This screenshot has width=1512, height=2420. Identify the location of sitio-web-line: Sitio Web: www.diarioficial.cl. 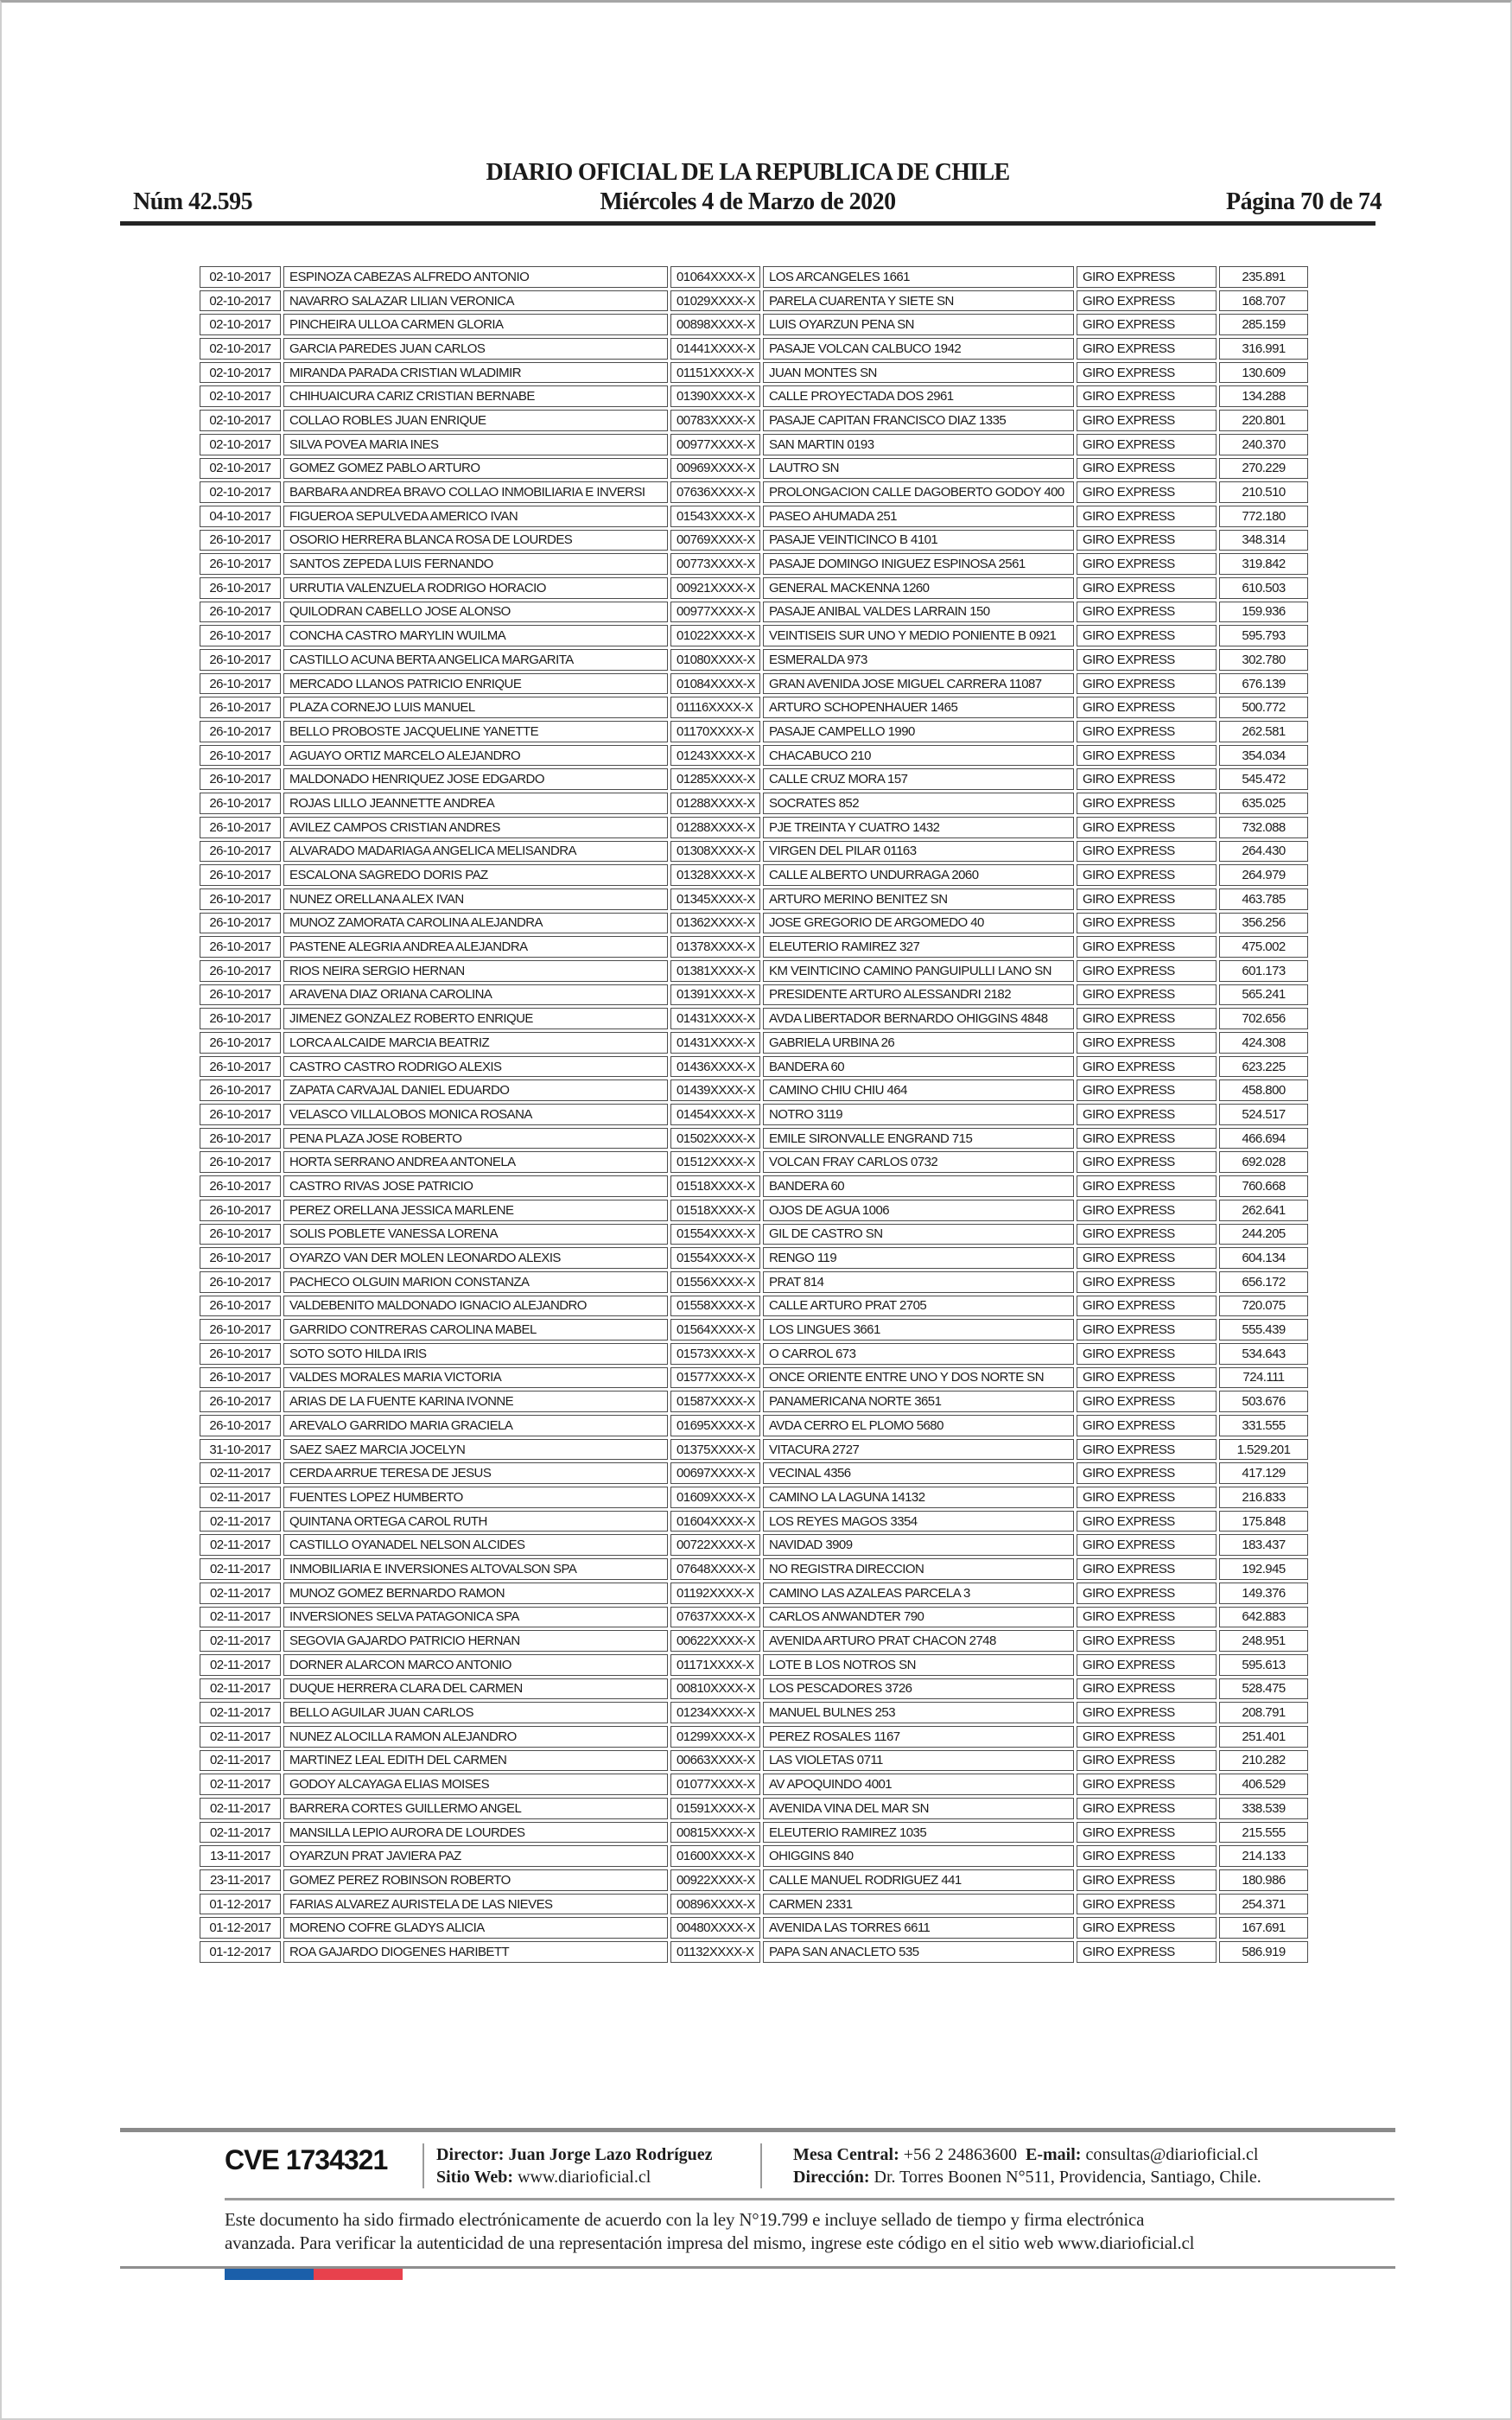
(574, 2177).